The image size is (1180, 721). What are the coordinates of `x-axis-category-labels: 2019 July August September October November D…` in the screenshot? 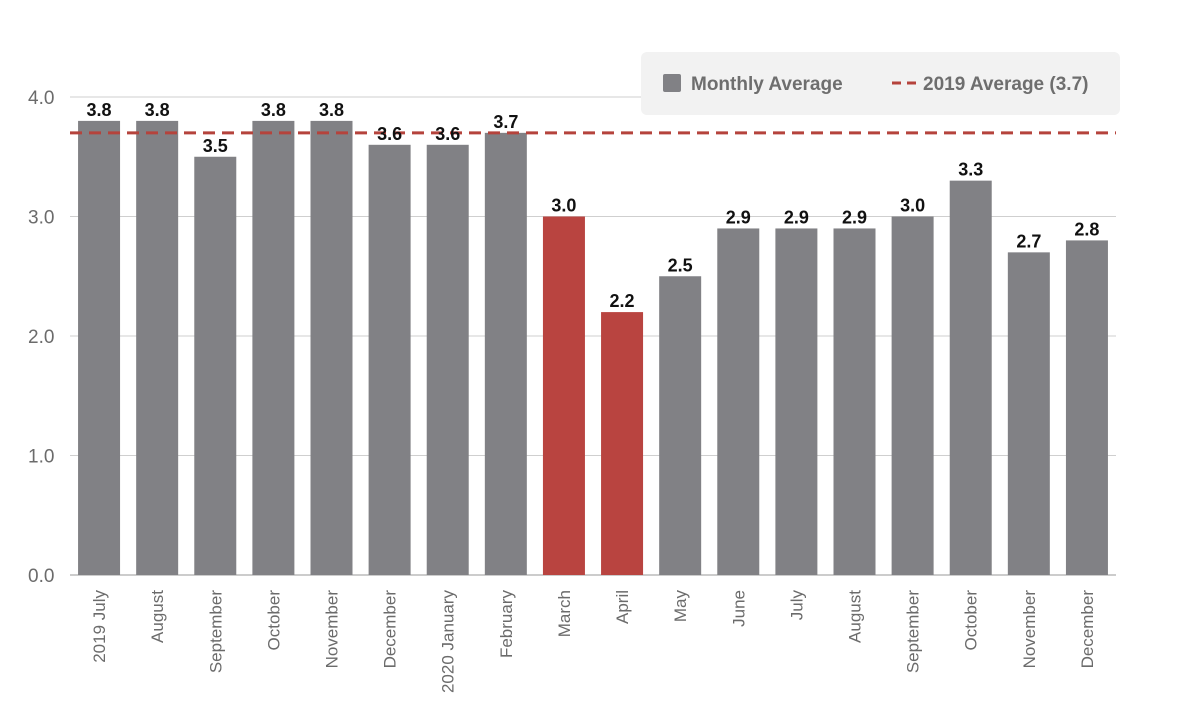 It's located at (593, 642).